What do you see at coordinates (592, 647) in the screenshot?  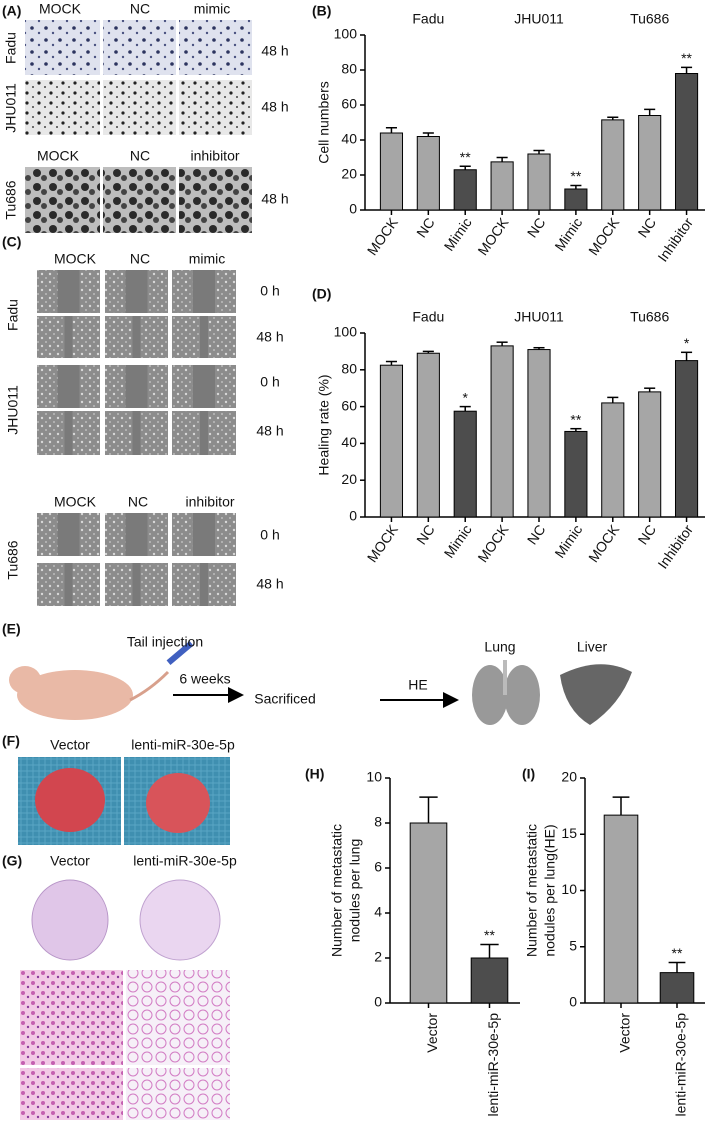 I see `organ-label: Liver` at bounding box center [592, 647].